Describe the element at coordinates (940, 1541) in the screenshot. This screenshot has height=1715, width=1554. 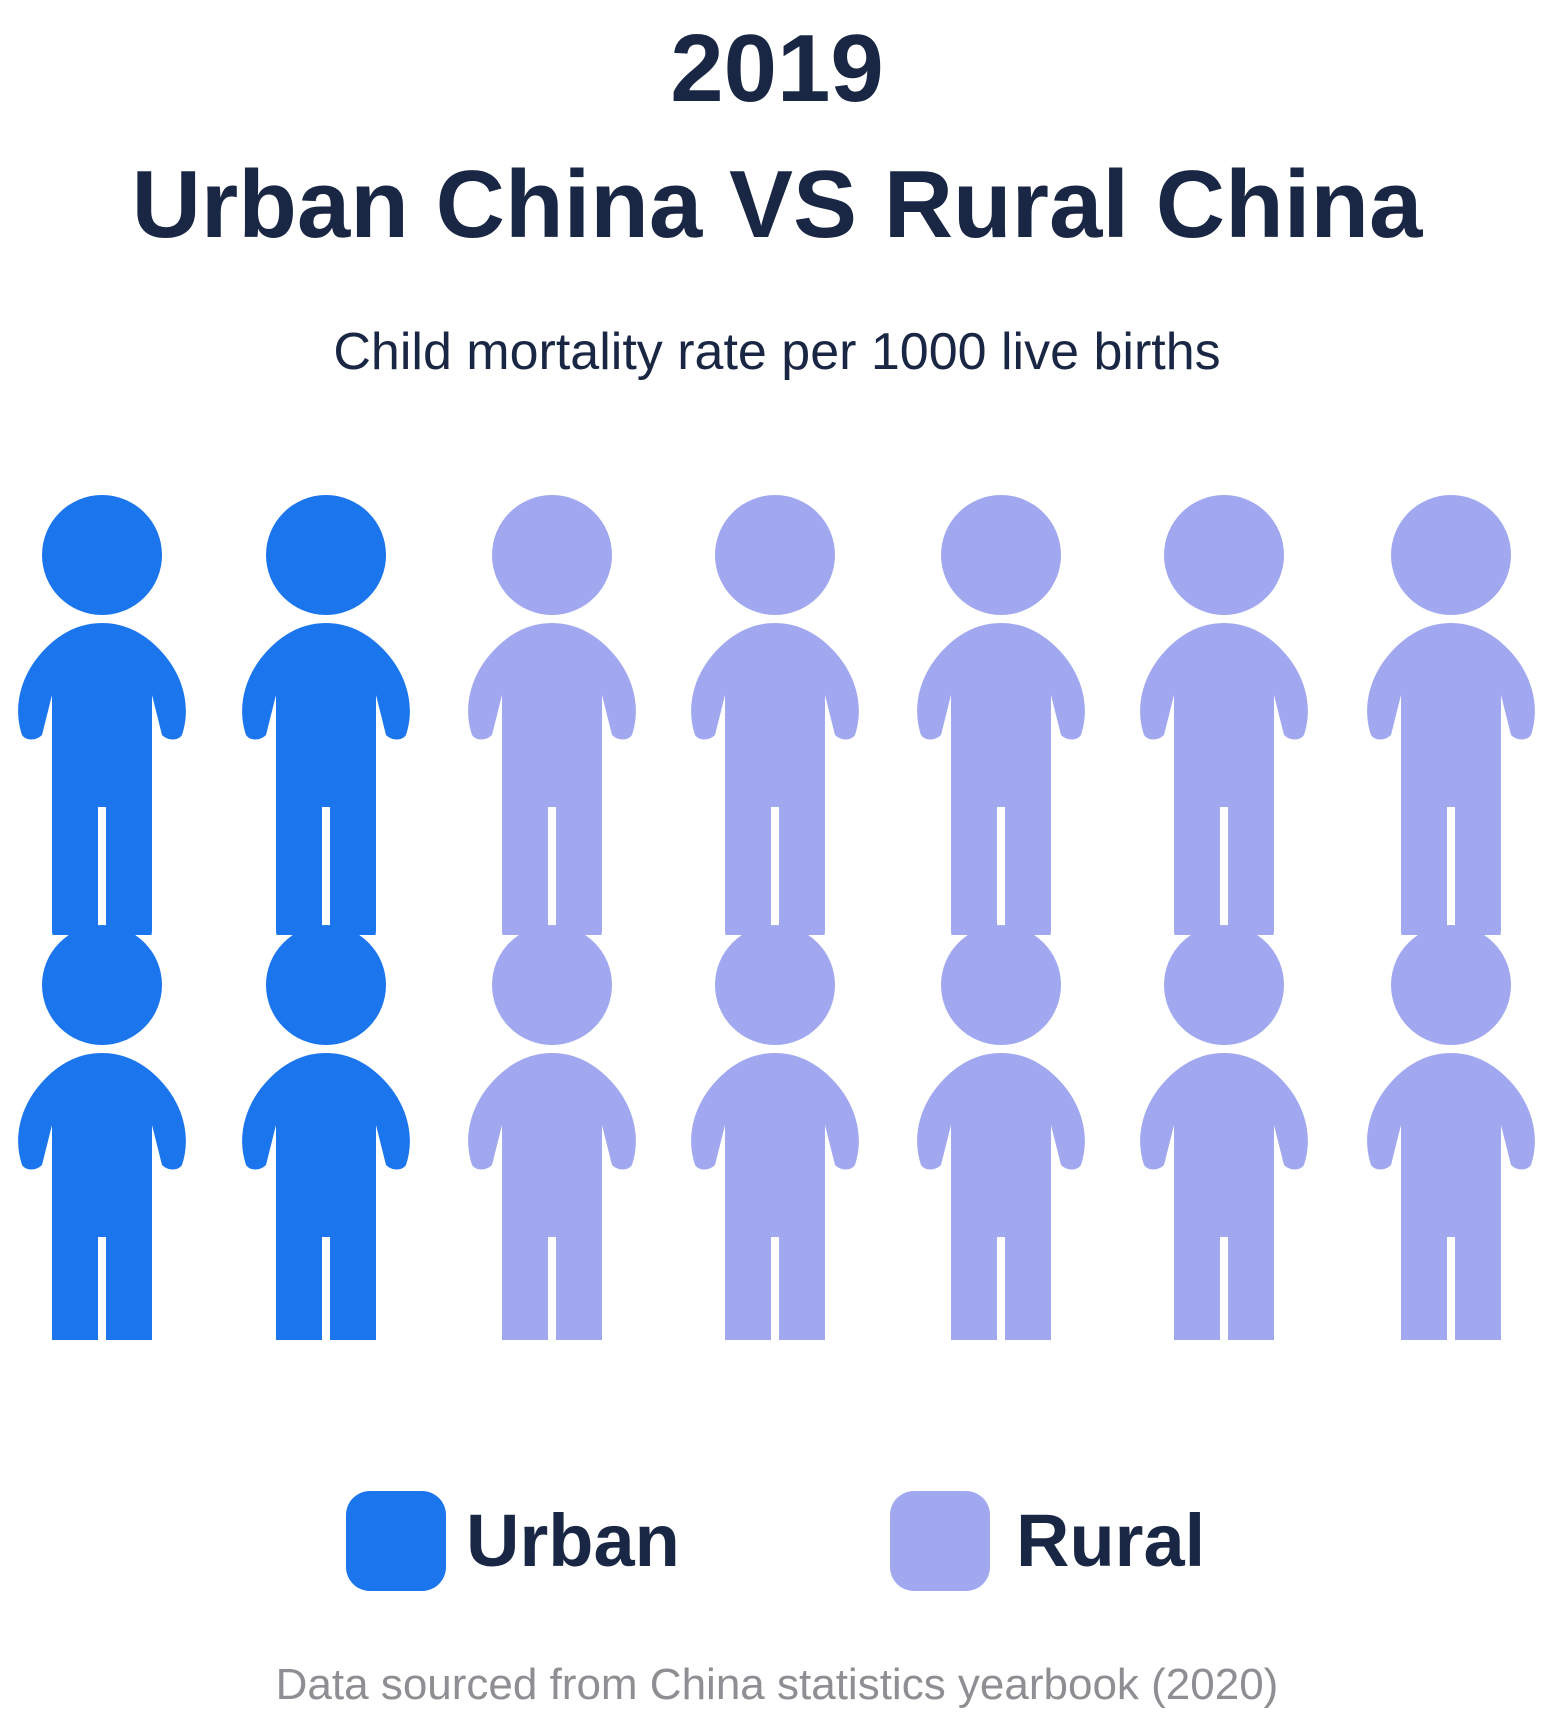
I see `legend-swatch-rural` at that location.